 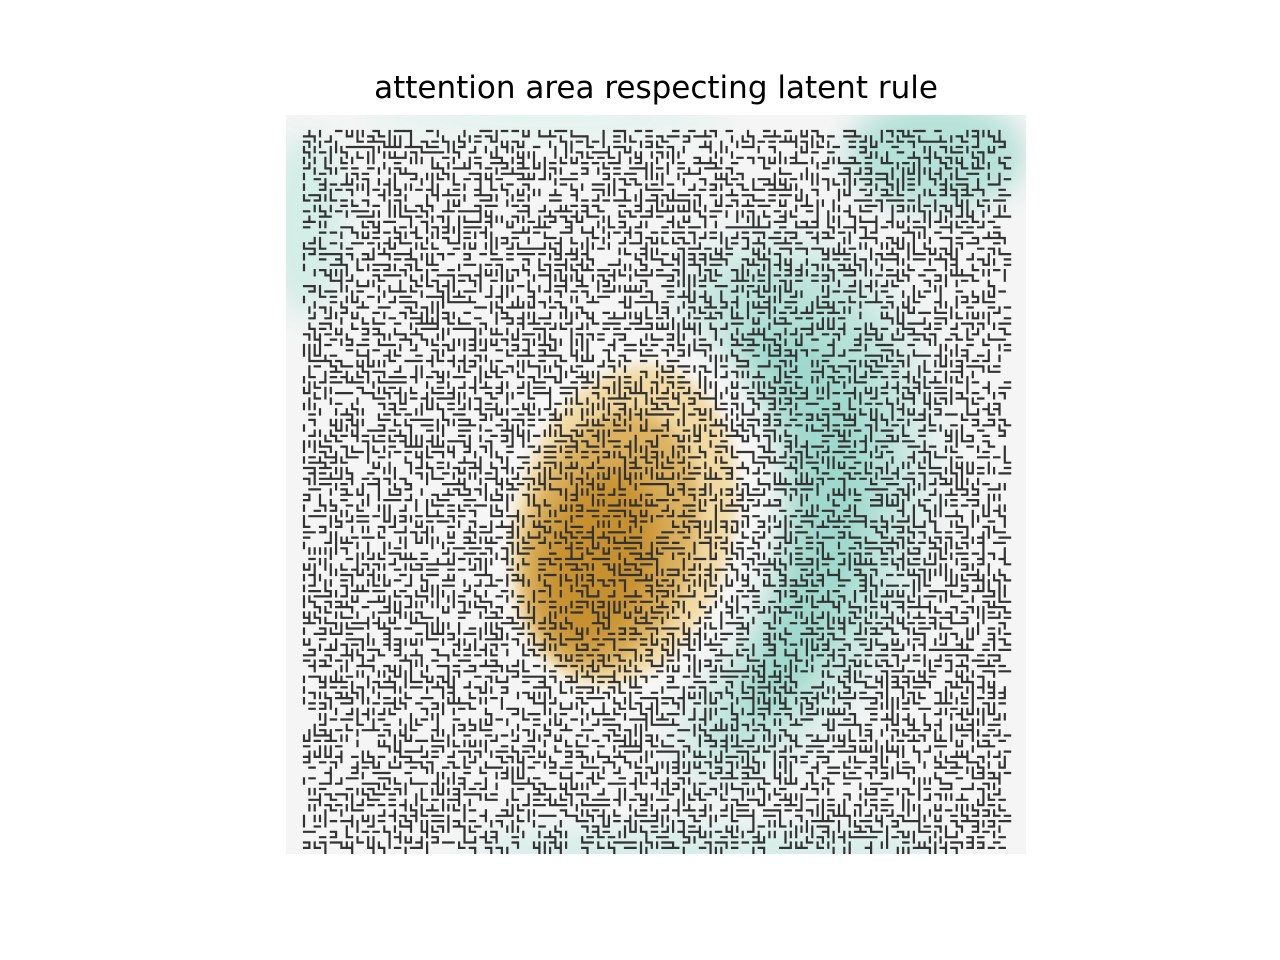 I want to click on figure-title: attention area respecting latent rule, so click(x=656, y=88).